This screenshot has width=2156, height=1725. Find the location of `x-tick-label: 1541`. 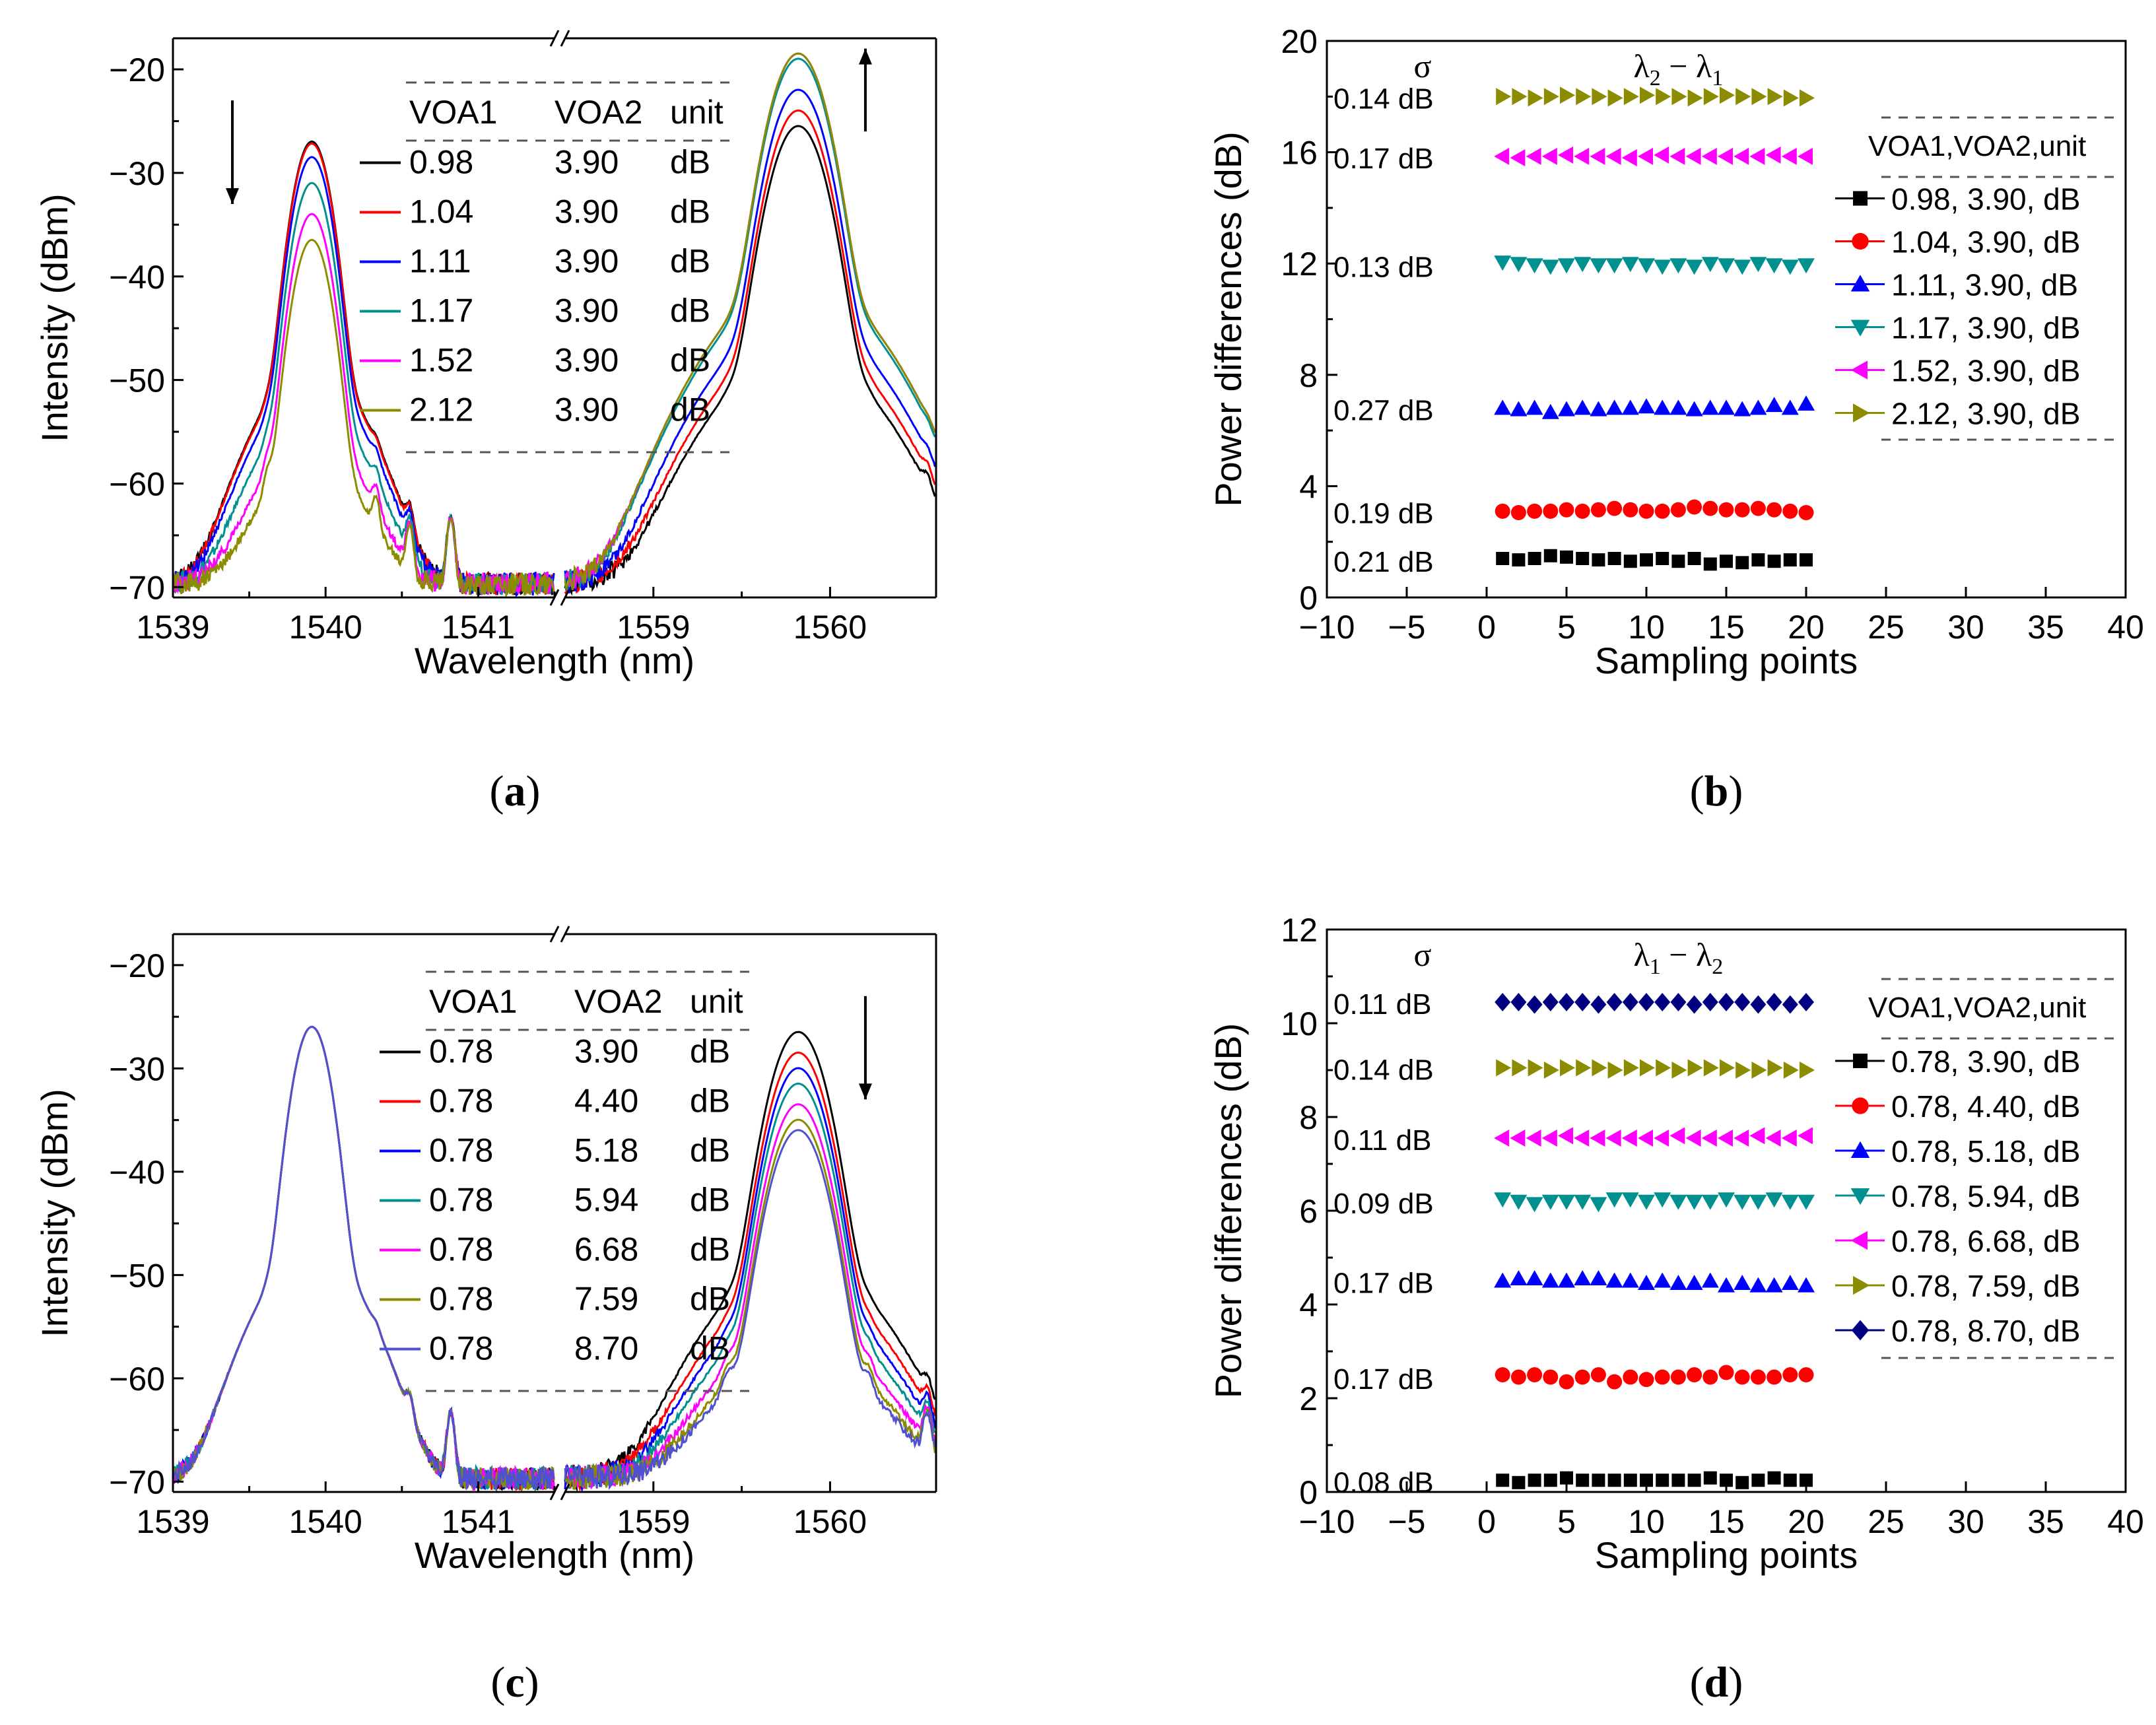

x-tick-label: 1541 is located at coordinates (478, 628).